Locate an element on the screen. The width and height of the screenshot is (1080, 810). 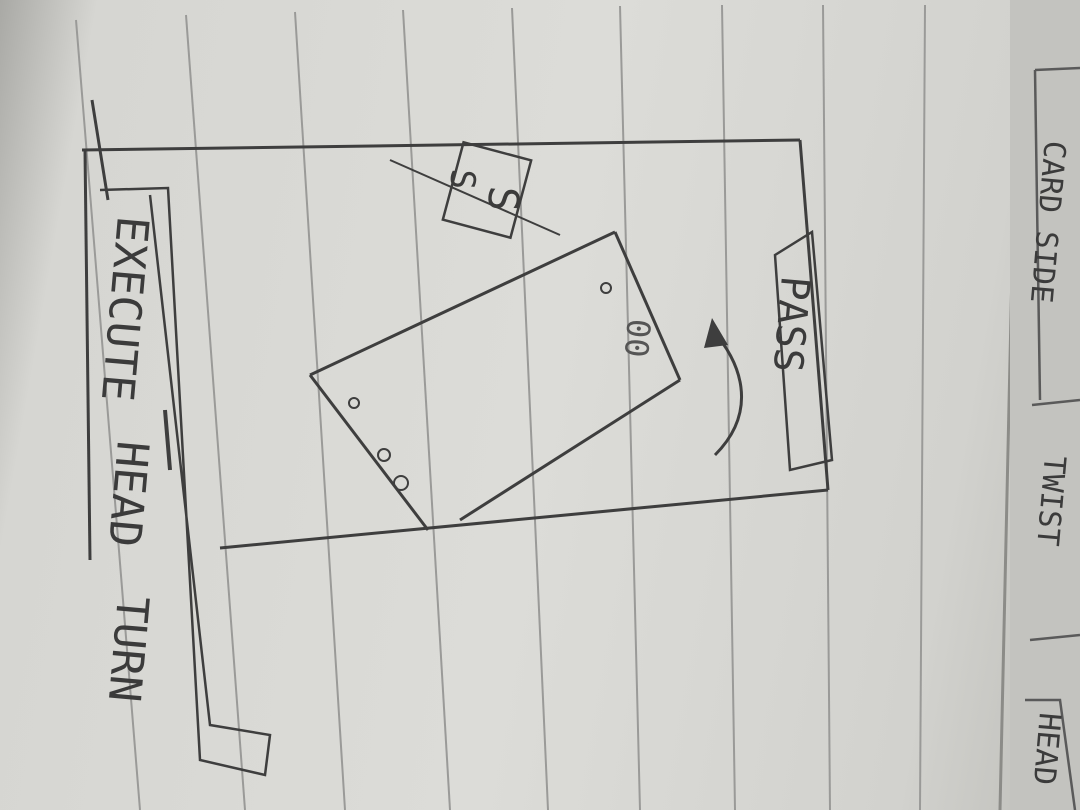
pass-label: PASS is located at coordinates (791, 324).